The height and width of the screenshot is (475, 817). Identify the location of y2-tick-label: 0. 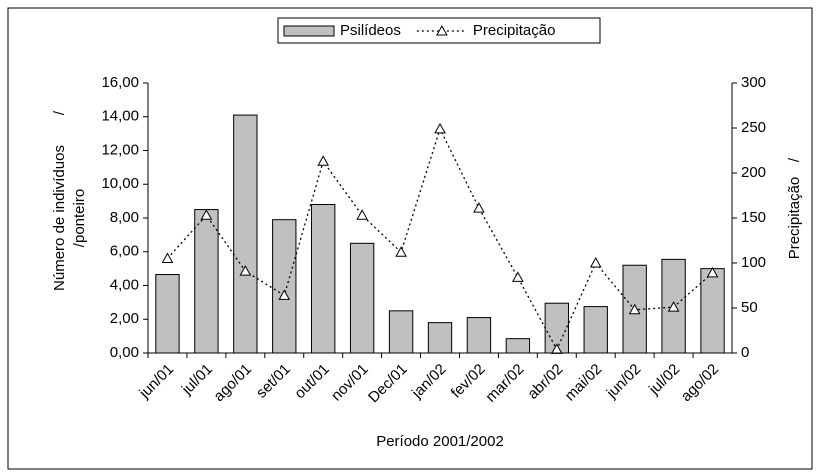
(745, 352).